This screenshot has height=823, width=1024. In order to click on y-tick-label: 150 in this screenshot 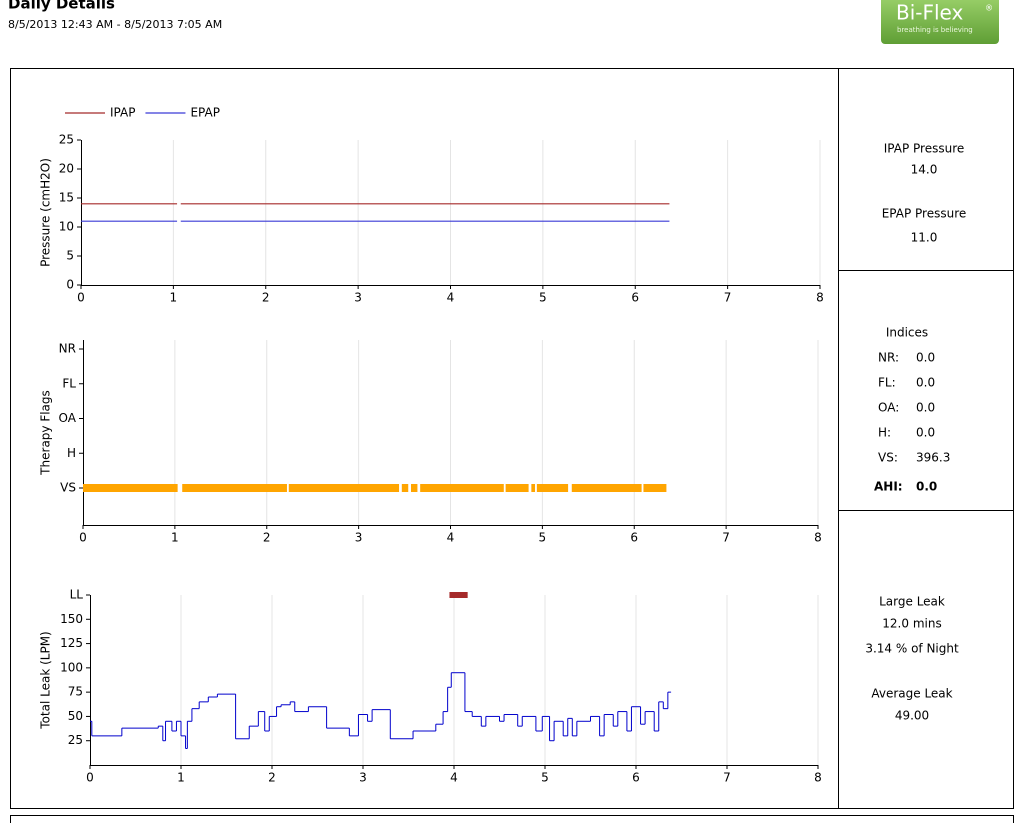, I will do `click(71, 619)`.